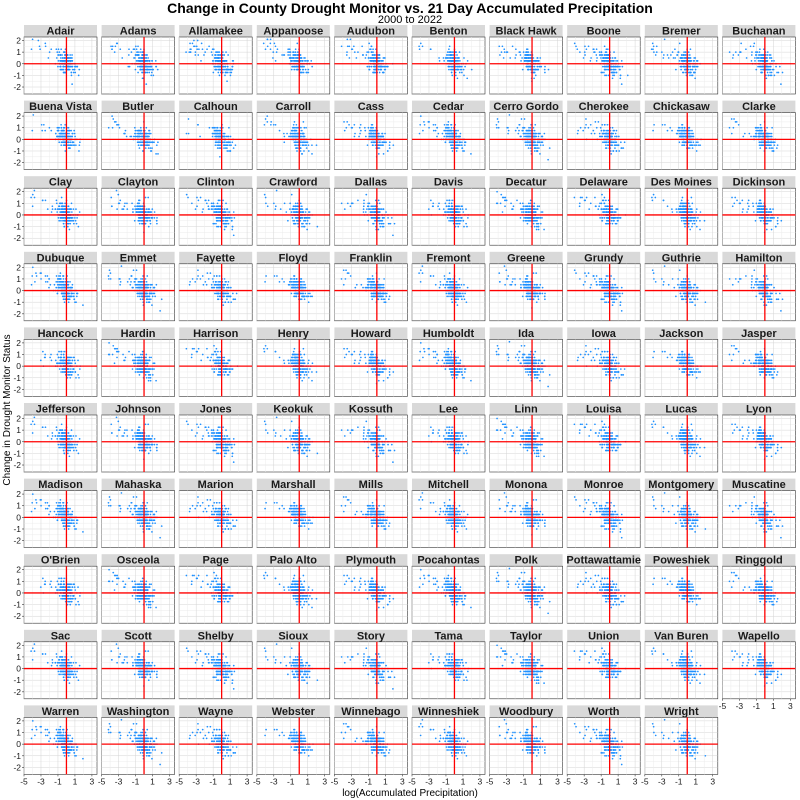 This screenshot has height=800, width=800. Describe the element at coordinates (371, 141) in the screenshot. I see `panel-border` at that location.